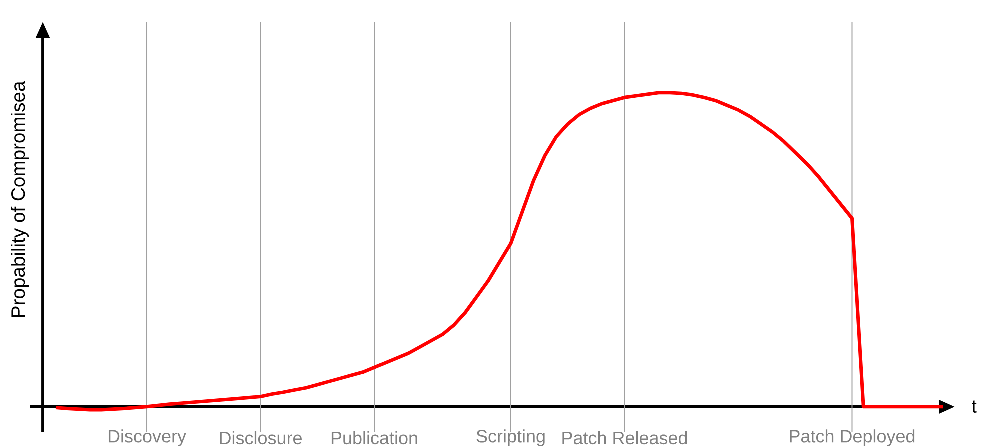  Describe the element at coordinates (261, 438) in the screenshot. I see `x-tick-label: Disclosure` at that location.